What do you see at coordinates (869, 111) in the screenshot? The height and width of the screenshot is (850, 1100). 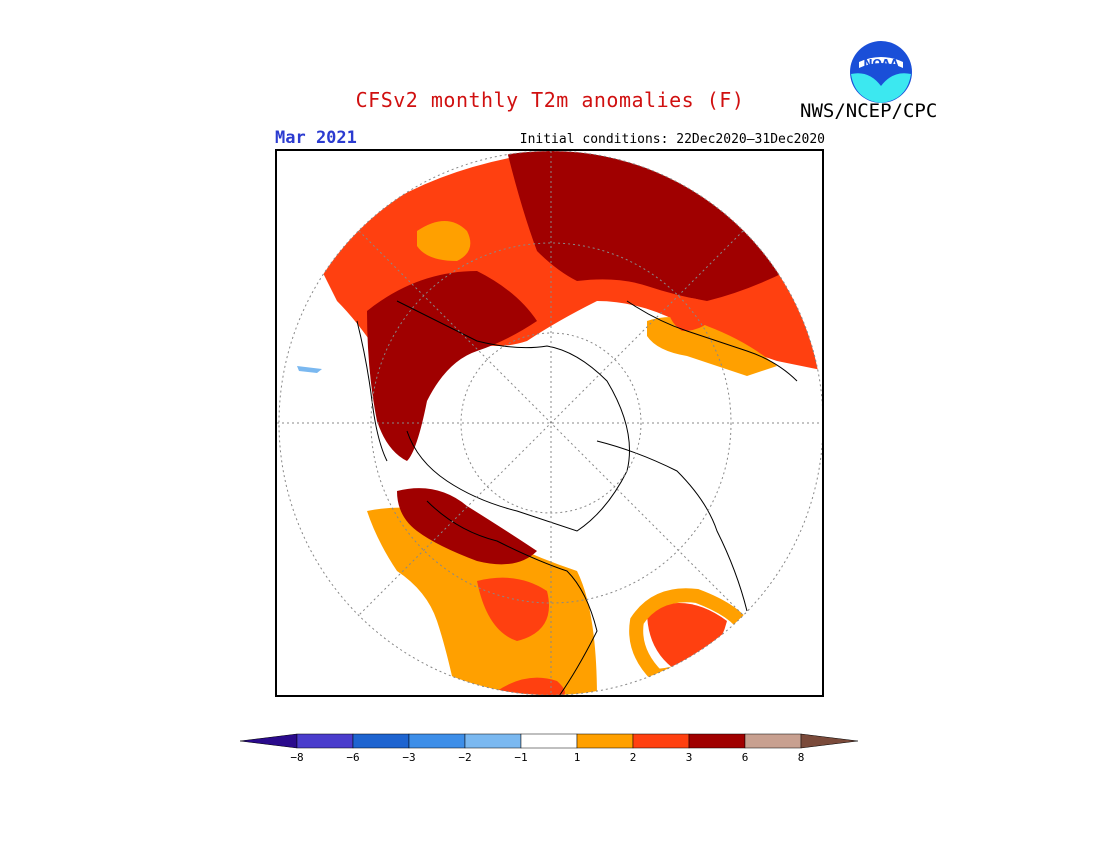 I see `agency-label: NWS/NCEP/CPC` at bounding box center [869, 111].